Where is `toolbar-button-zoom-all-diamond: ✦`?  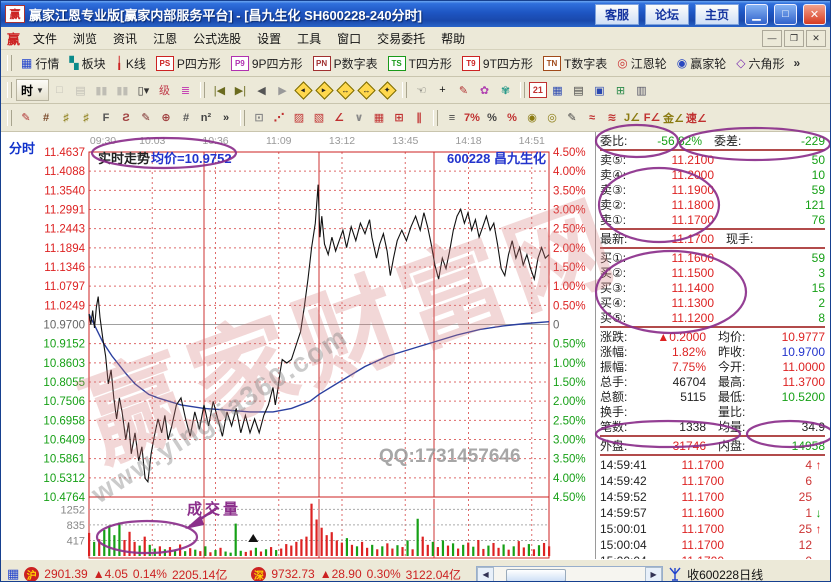 toolbar-button-zoom-all-diamond: ✦ is located at coordinates (387, 90).